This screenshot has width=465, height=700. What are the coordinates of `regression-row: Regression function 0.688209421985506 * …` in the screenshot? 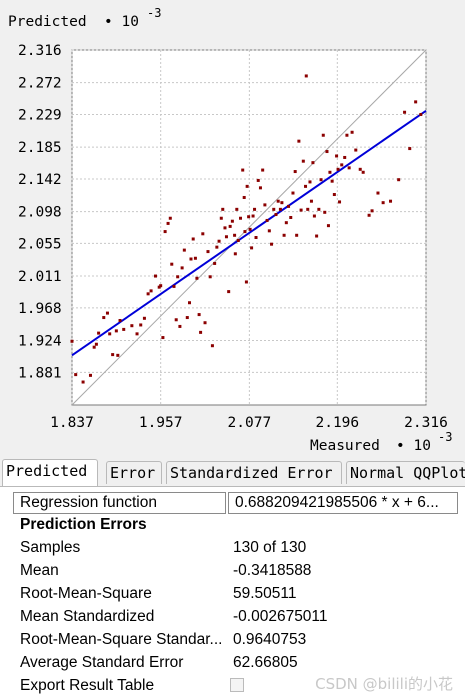 It's located at (232, 502).